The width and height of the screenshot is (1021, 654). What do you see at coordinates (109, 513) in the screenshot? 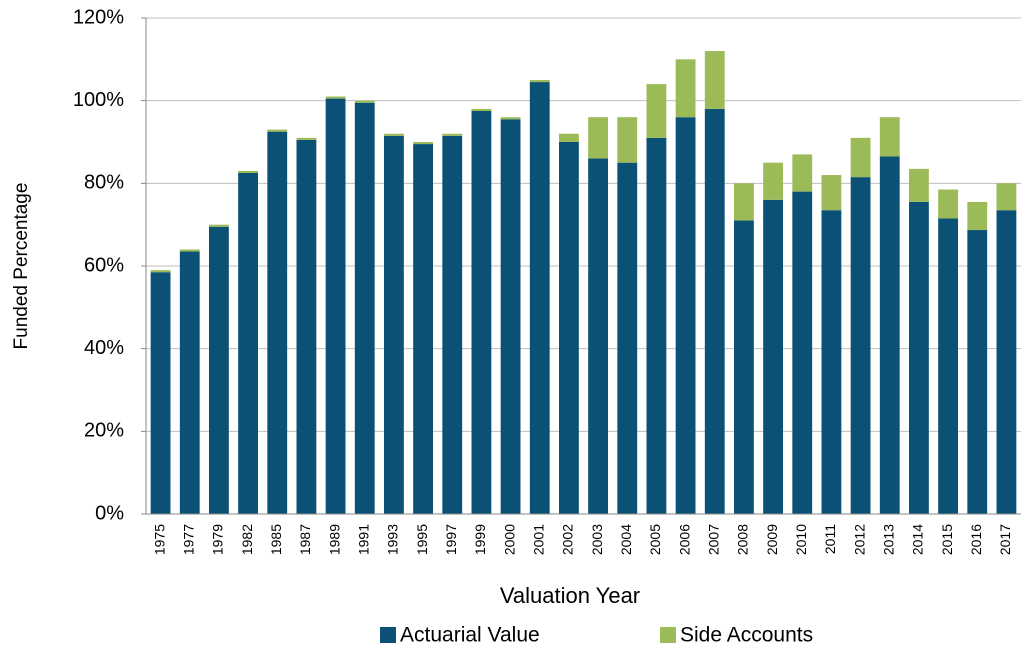
I see `y-tick-label: 0%` at bounding box center [109, 513].